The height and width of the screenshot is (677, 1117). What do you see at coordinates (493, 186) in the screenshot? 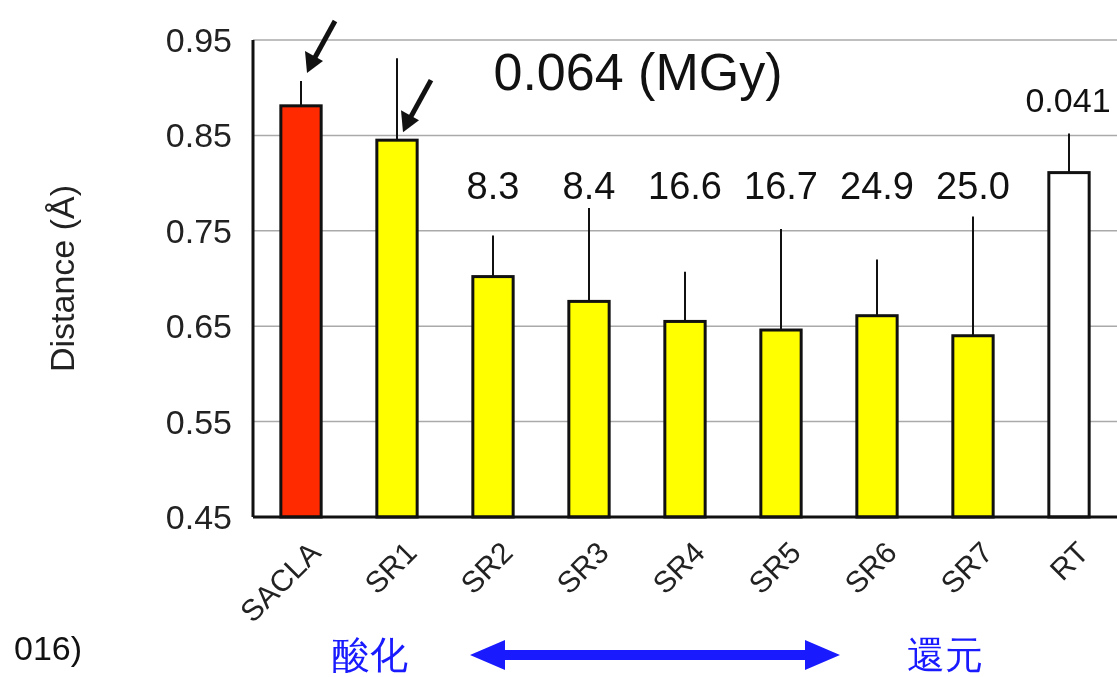
I see `annotation: 8.3` at bounding box center [493, 186].